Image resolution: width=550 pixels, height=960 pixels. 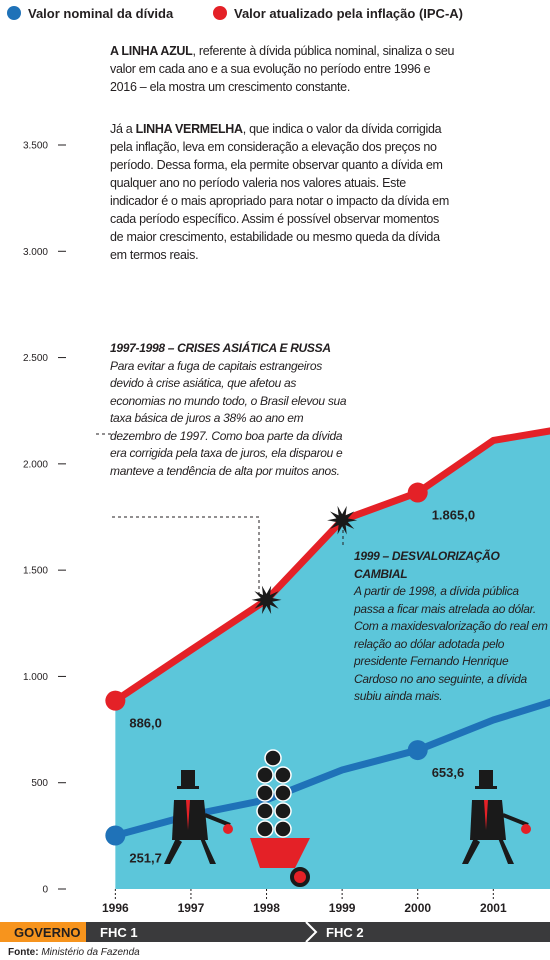 I want to click on note-bold: A LINHA AZUL, so click(x=151, y=51).